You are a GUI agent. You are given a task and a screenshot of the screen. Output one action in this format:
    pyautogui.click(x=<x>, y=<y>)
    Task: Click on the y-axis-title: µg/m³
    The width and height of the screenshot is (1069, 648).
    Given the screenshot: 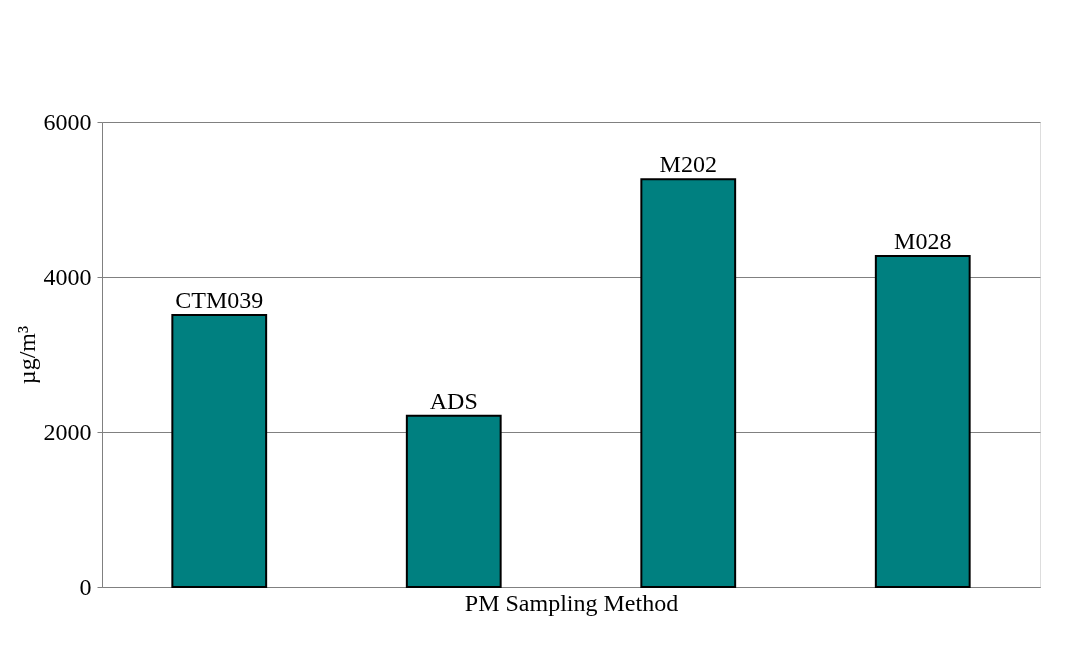 What is the action you would take?
    pyautogui.click(x=26, y=355)
    